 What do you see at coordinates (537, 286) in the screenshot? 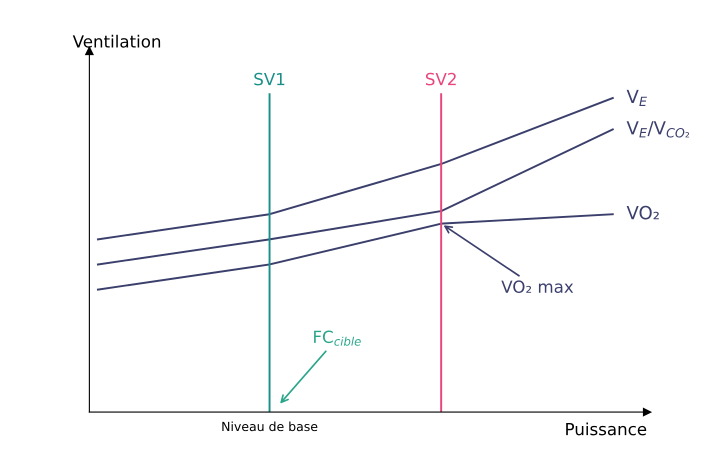
I see `annotation: VO₂ max` at bounding box center [537, 286].